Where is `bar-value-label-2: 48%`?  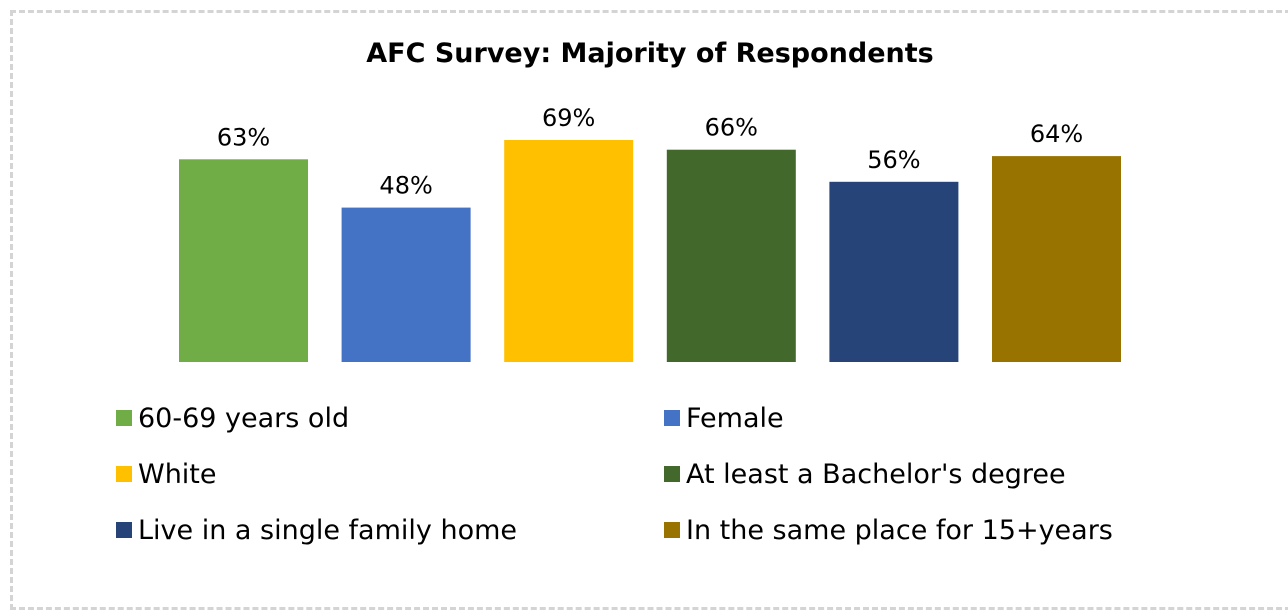 bar-value-label-2: 48% is located at coordinates (405, 186).